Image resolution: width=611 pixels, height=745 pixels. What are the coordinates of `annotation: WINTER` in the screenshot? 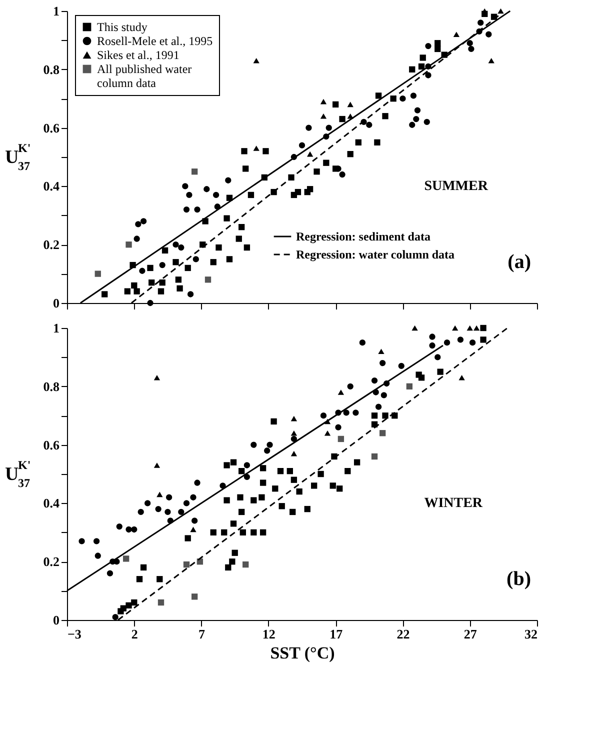 It's located at (454, 504).